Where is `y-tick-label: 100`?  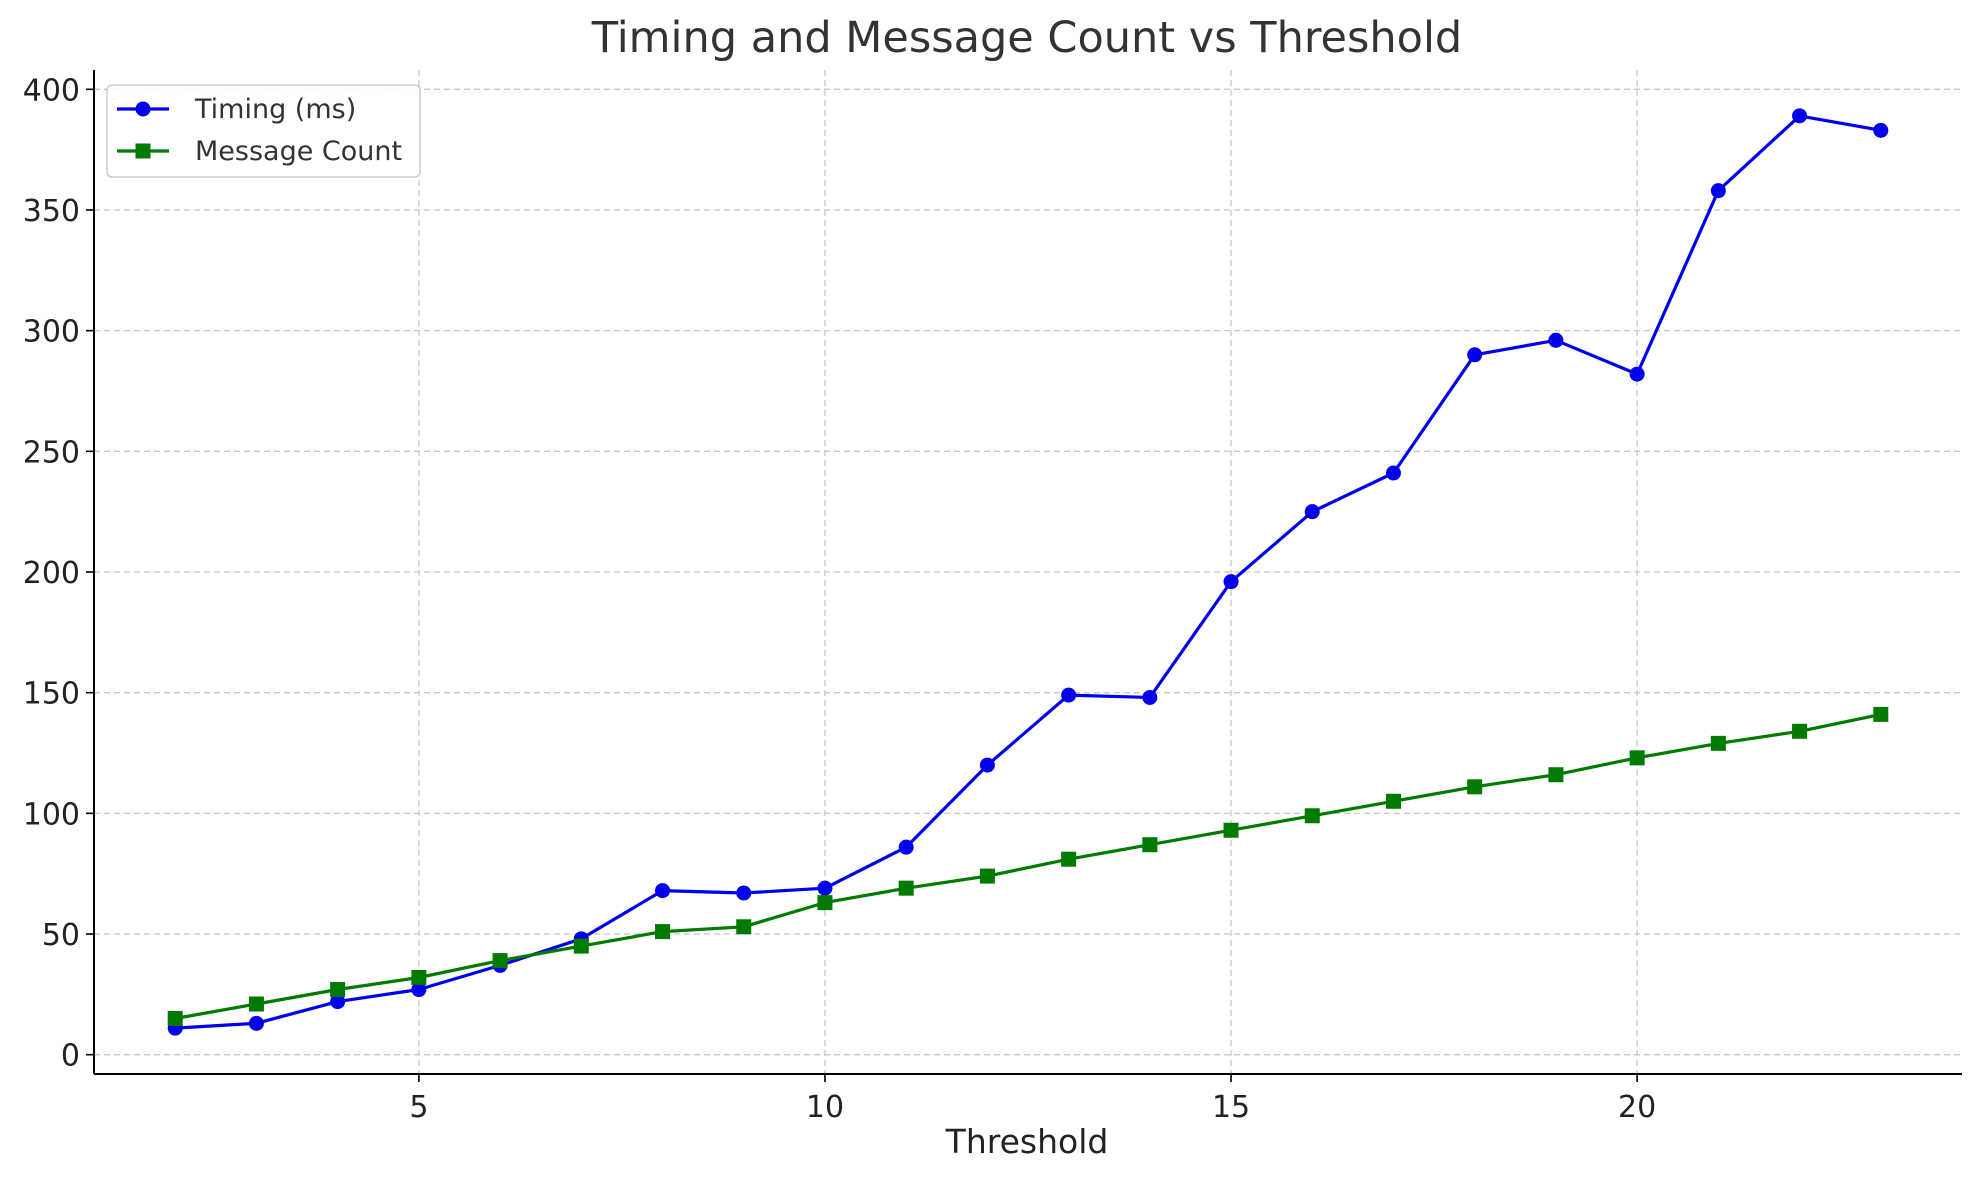 y-tick-label: 100 is located at coordinates (51, 814).